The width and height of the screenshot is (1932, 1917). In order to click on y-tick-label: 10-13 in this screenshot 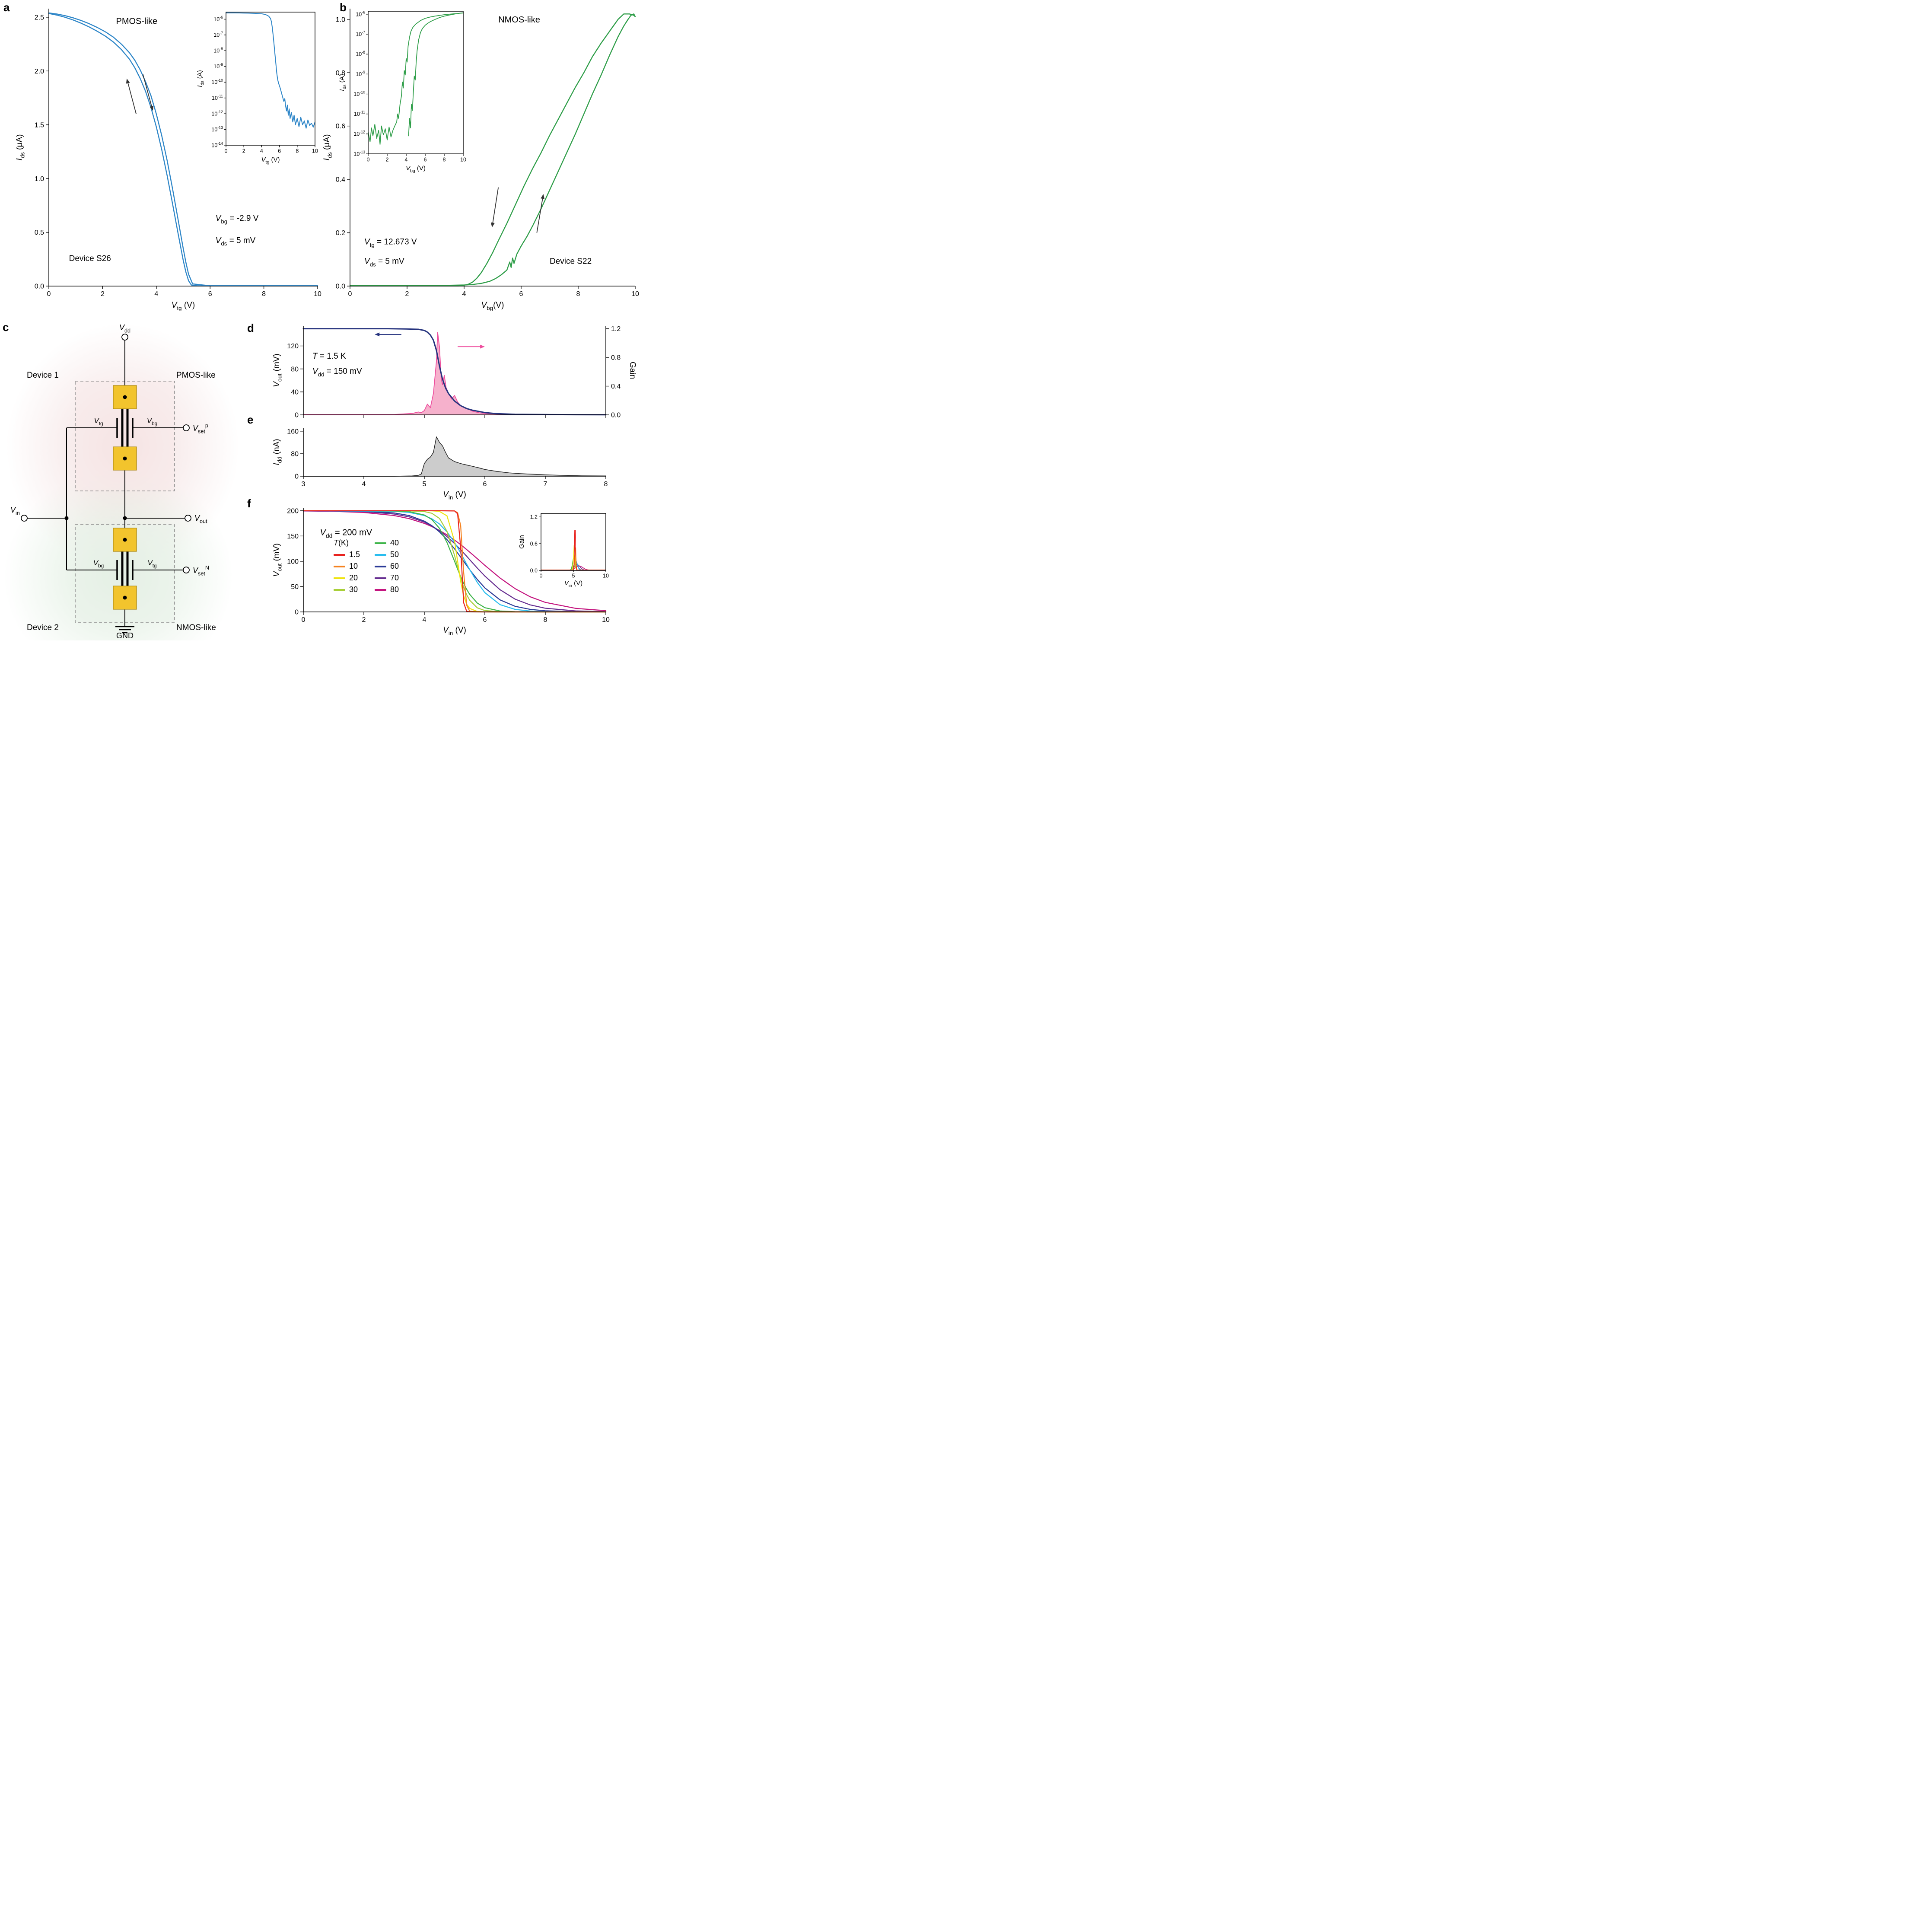, I will do `click(217, 129)`.